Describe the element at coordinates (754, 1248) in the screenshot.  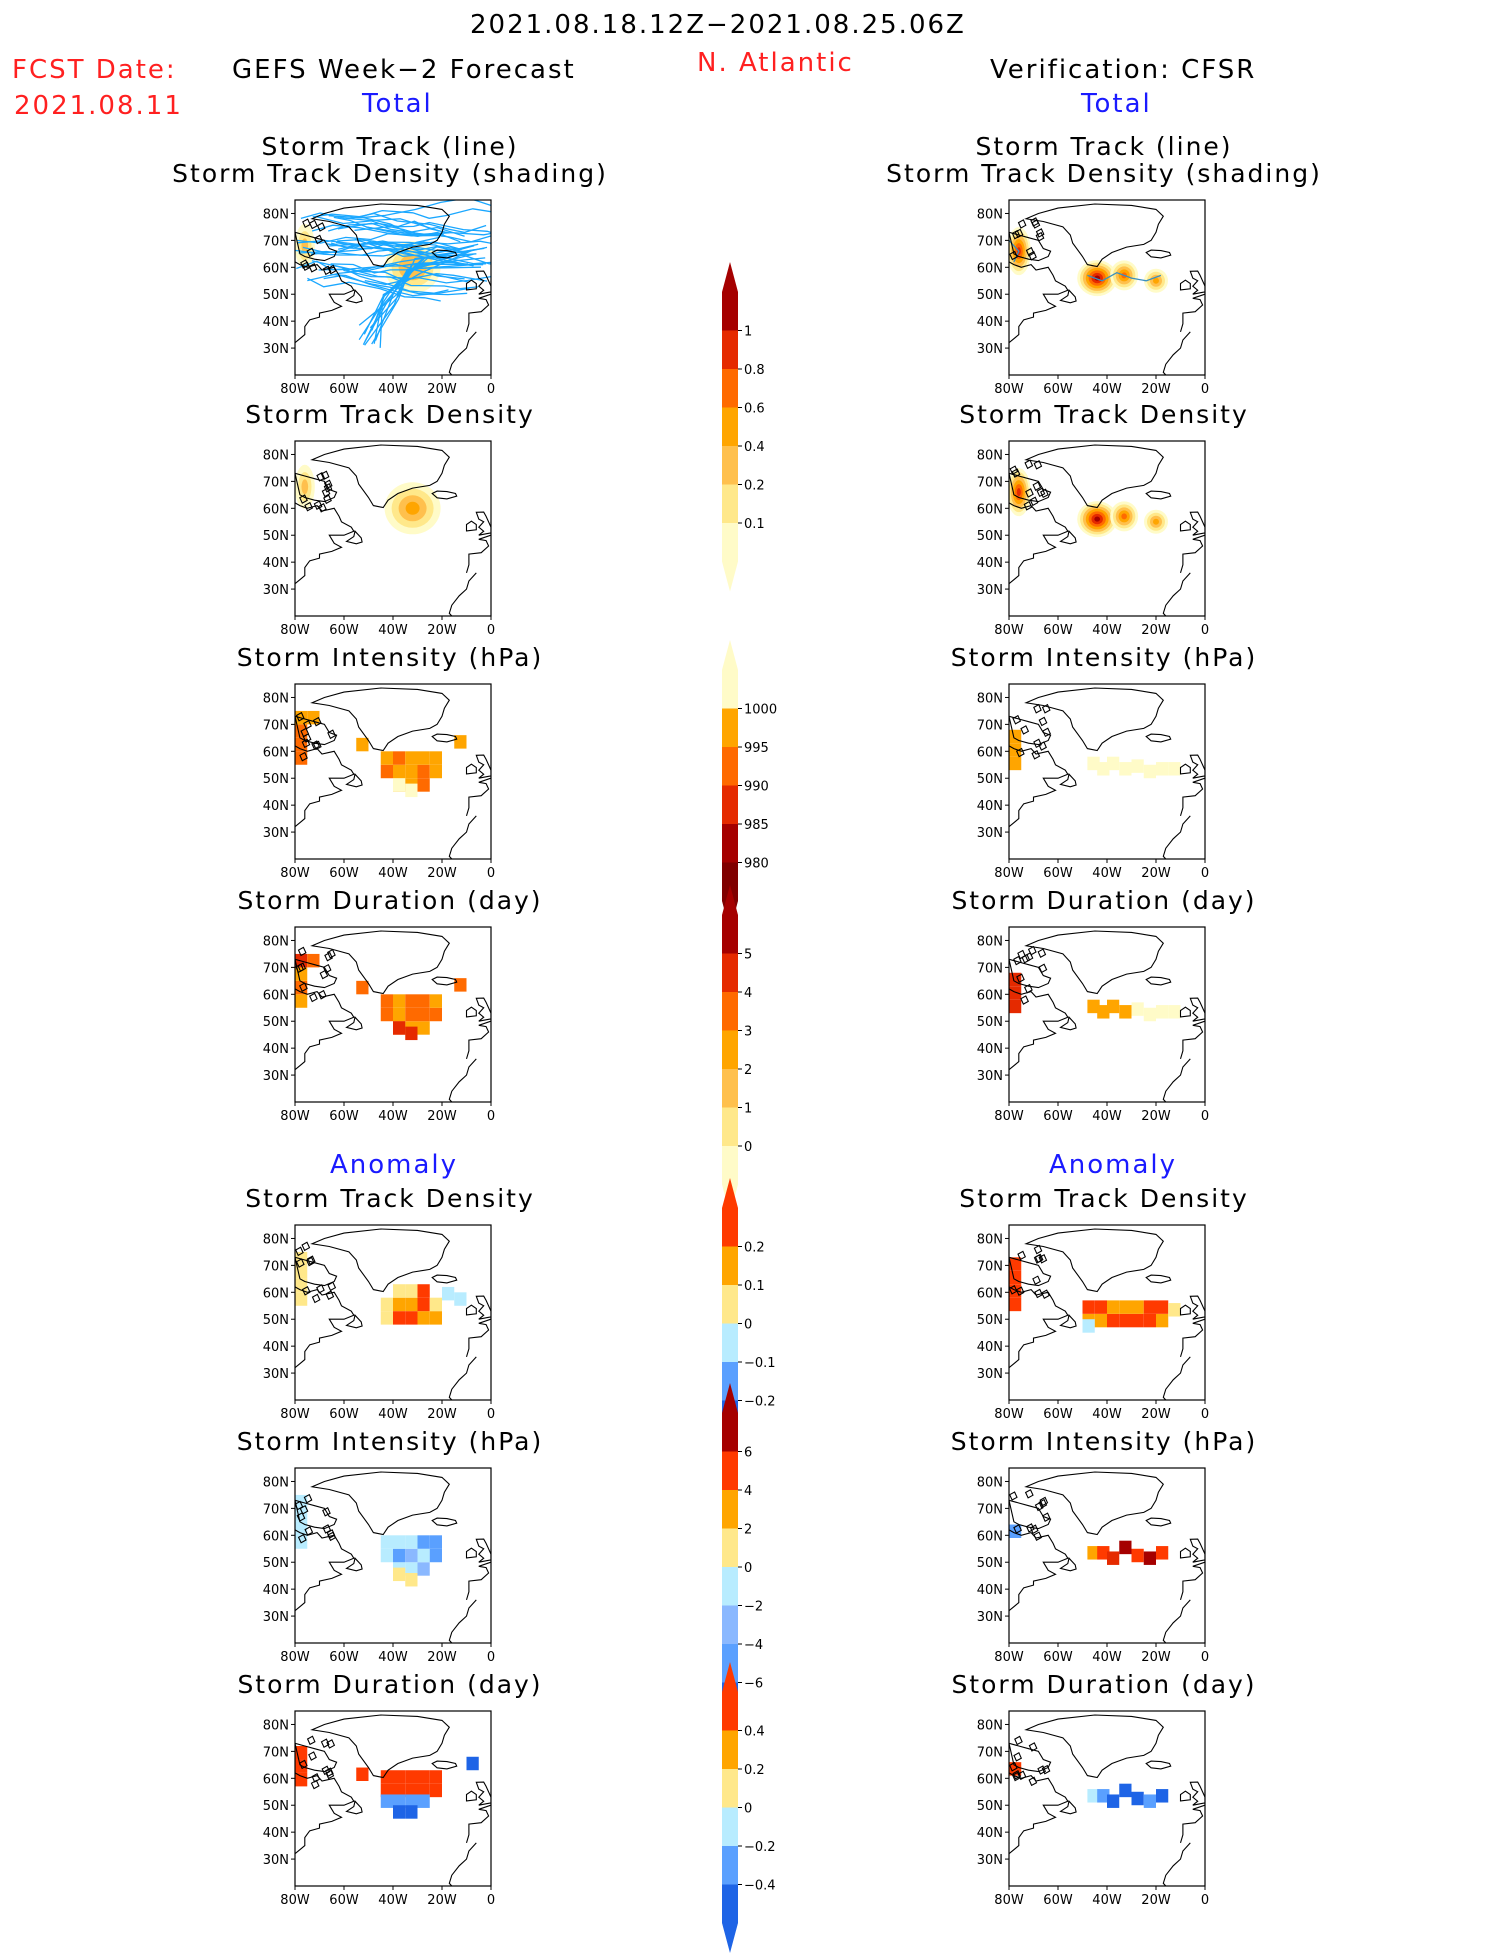
I see `colorbar-label: 0.2` at that location.